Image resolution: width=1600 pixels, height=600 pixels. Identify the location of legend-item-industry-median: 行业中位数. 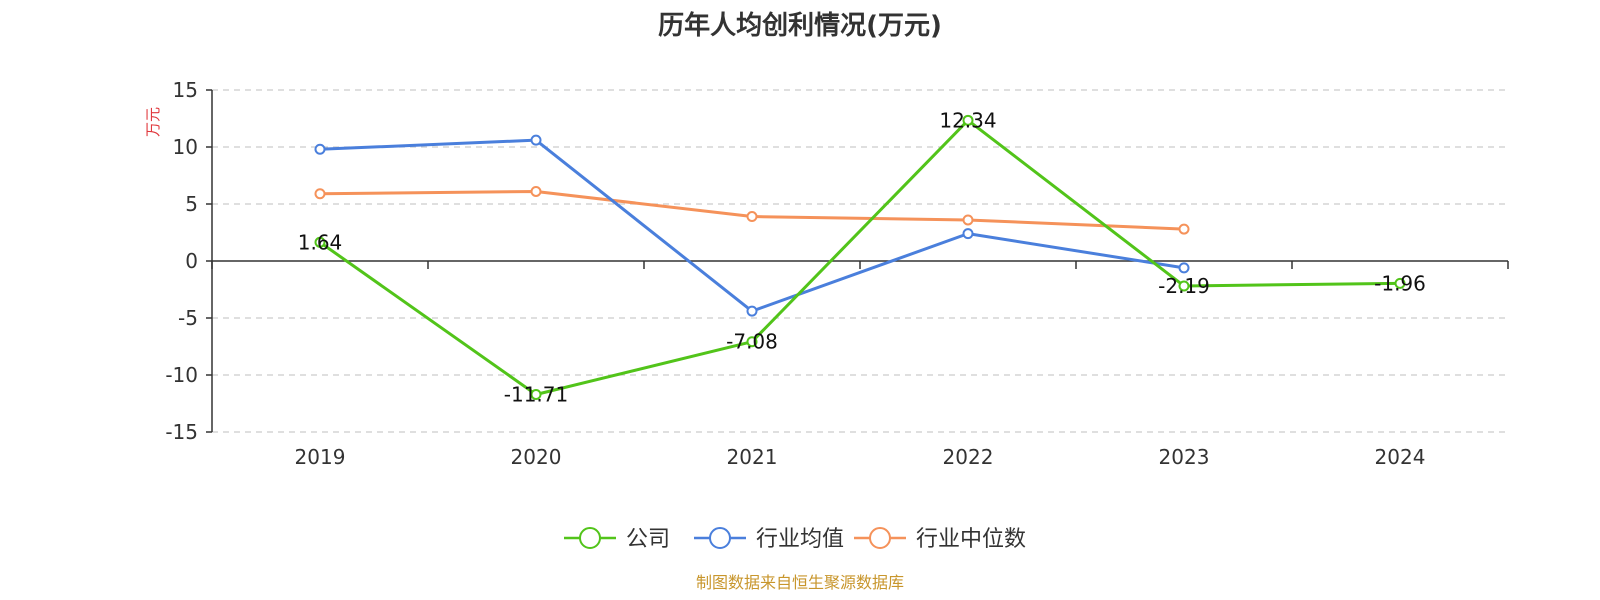
(940, 539).